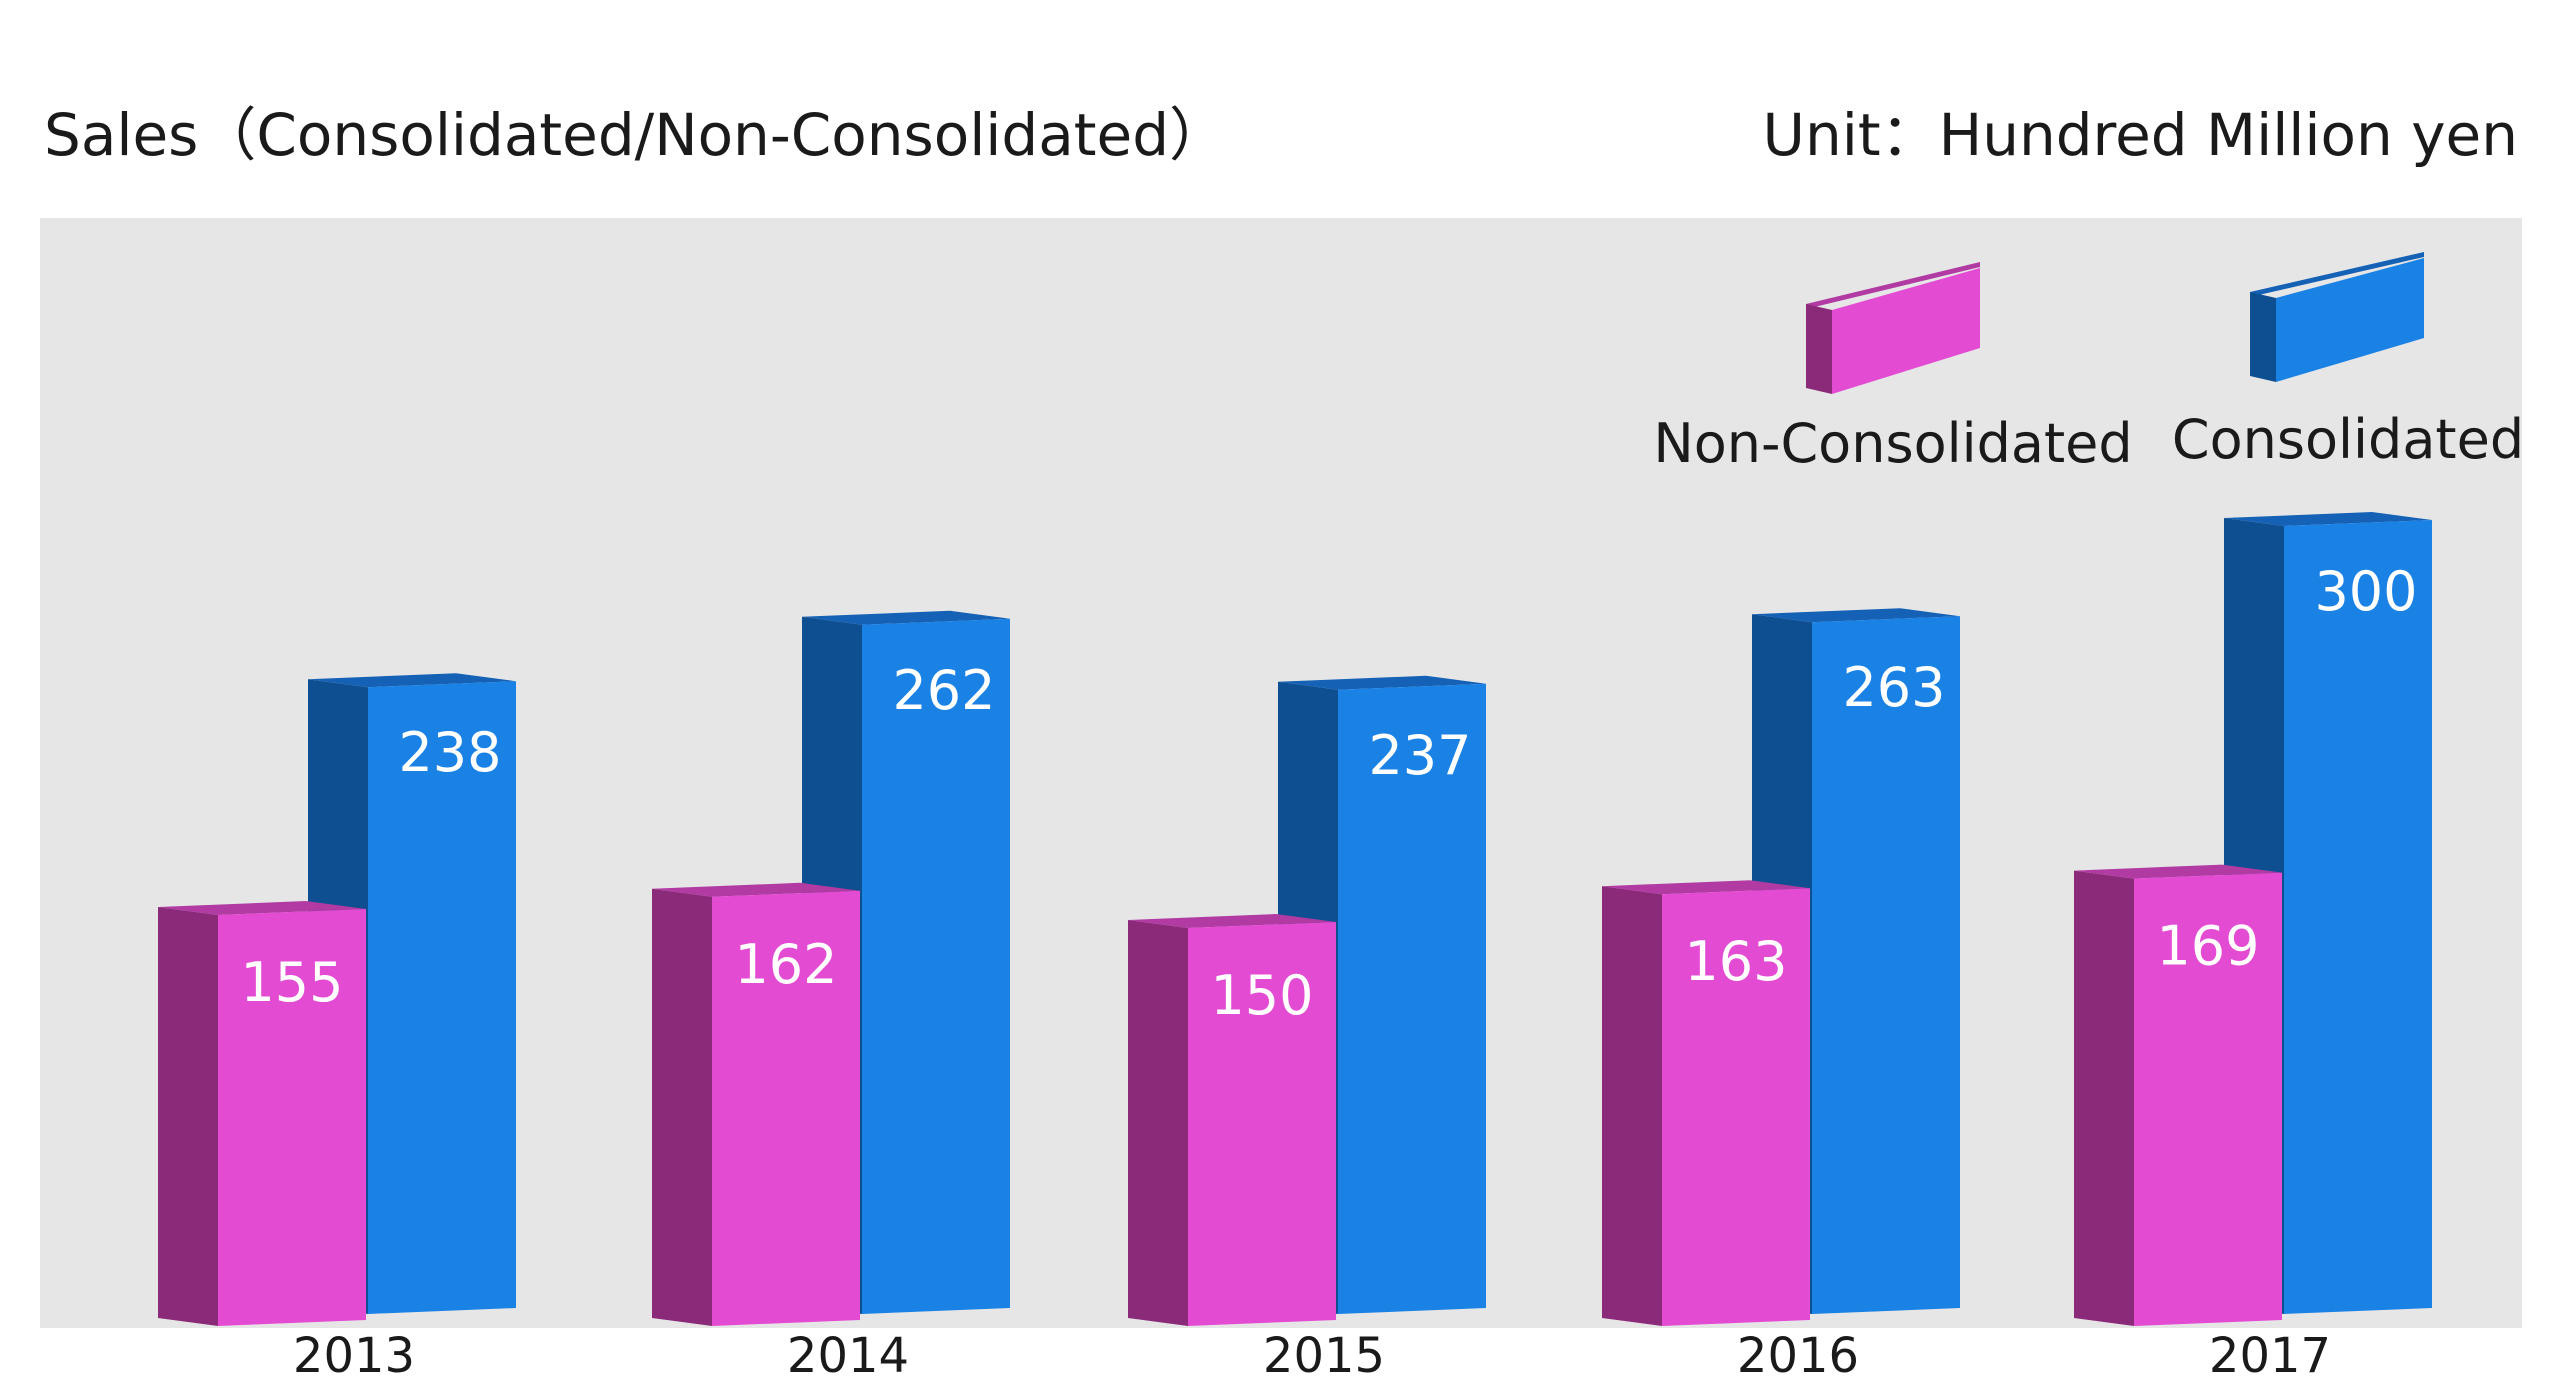 The width and height of the screenshot is (2558, 1388). Describe the element at coordinates (1798, 1356) in the screenshot. I see `x-tick-label-2016: 2016` at that location.